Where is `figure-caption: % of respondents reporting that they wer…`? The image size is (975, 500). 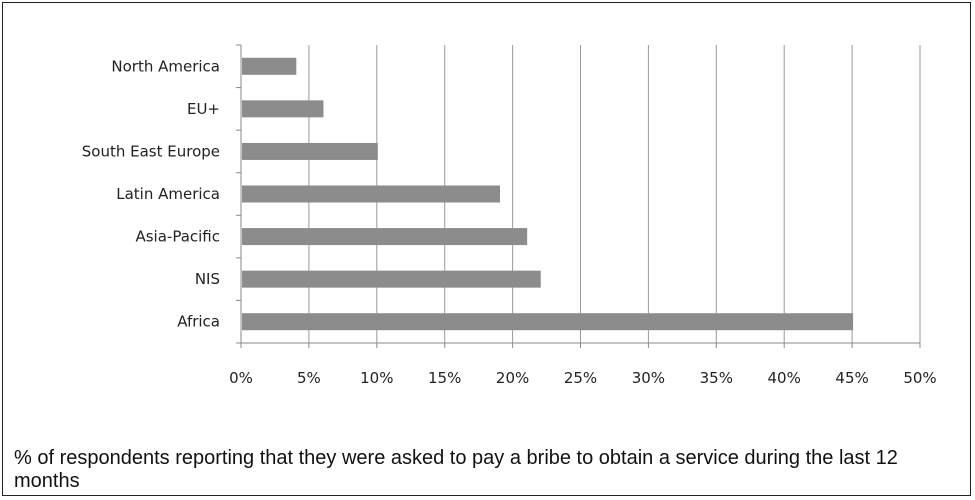 figure-caption: % of respondents reporting that they wer… is located at coordinates (456, 469).